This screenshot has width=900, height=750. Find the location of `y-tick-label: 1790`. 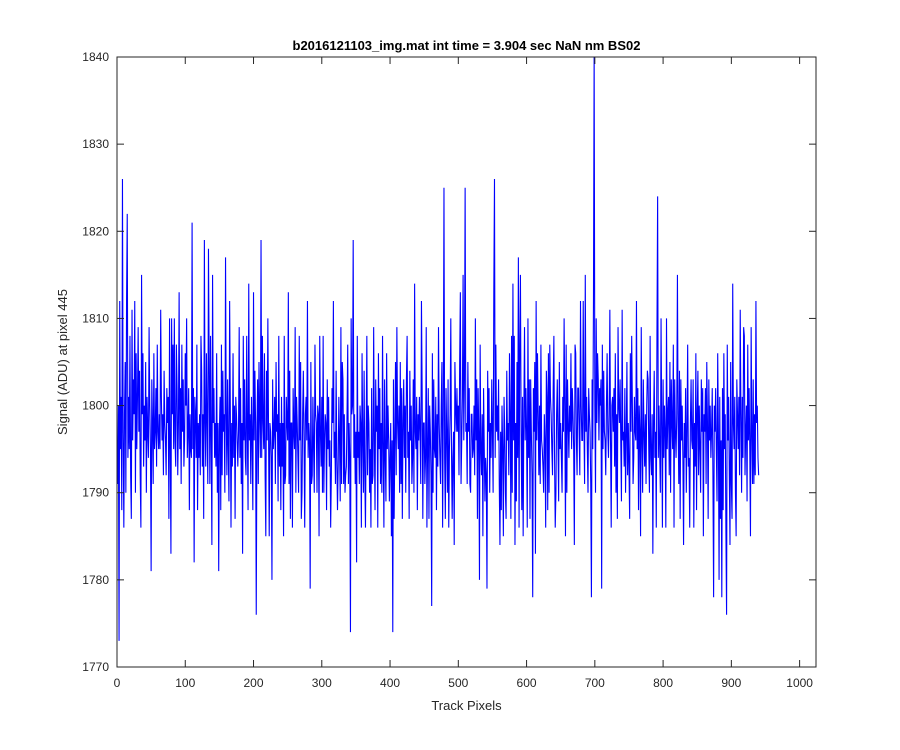

y-tick-label: 1790 is located at coordinates (95, 493).